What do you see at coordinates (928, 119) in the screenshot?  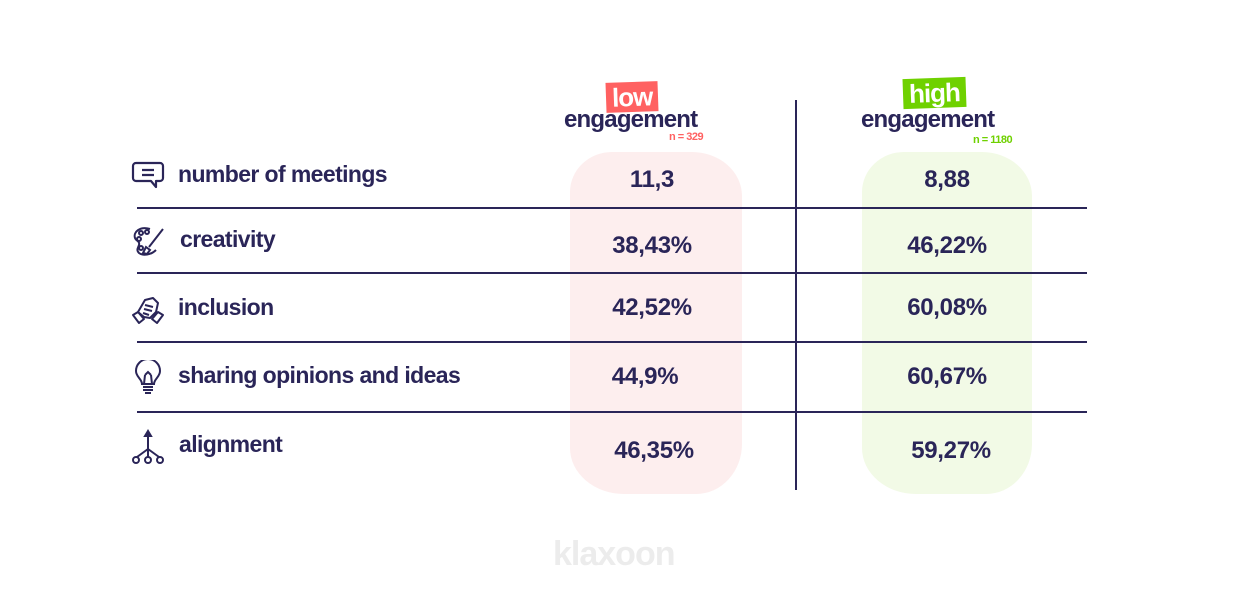 I see `high-header: engagement` at bounding box center [928, 119].